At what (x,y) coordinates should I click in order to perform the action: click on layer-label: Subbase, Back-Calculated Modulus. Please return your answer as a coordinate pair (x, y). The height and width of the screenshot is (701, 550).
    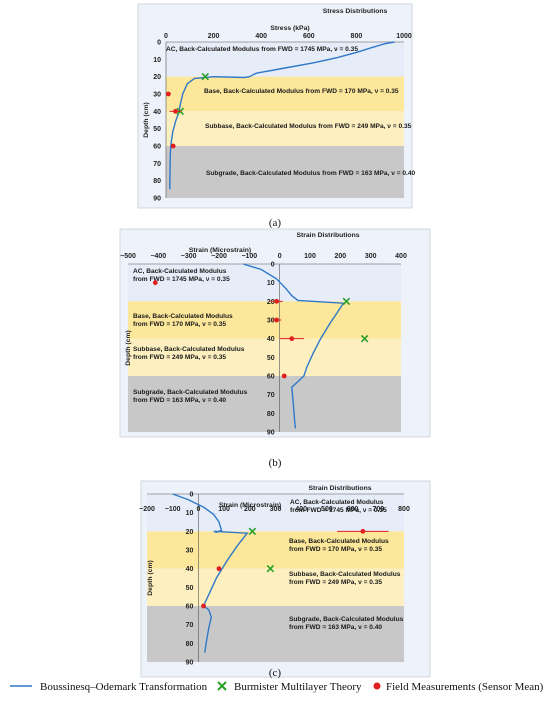
    Looking at the image, I should click on (345, 574).